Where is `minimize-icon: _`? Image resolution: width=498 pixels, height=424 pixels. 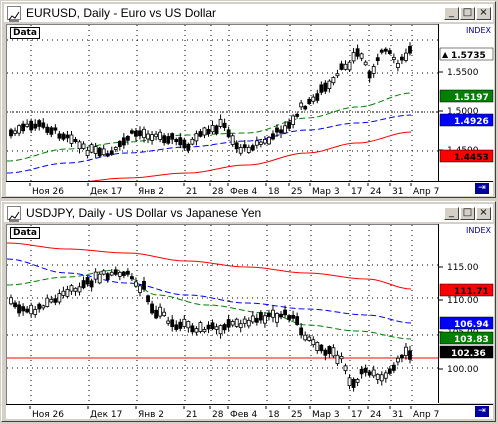
minimize-icon: _ is located at coordinates (451, 12).